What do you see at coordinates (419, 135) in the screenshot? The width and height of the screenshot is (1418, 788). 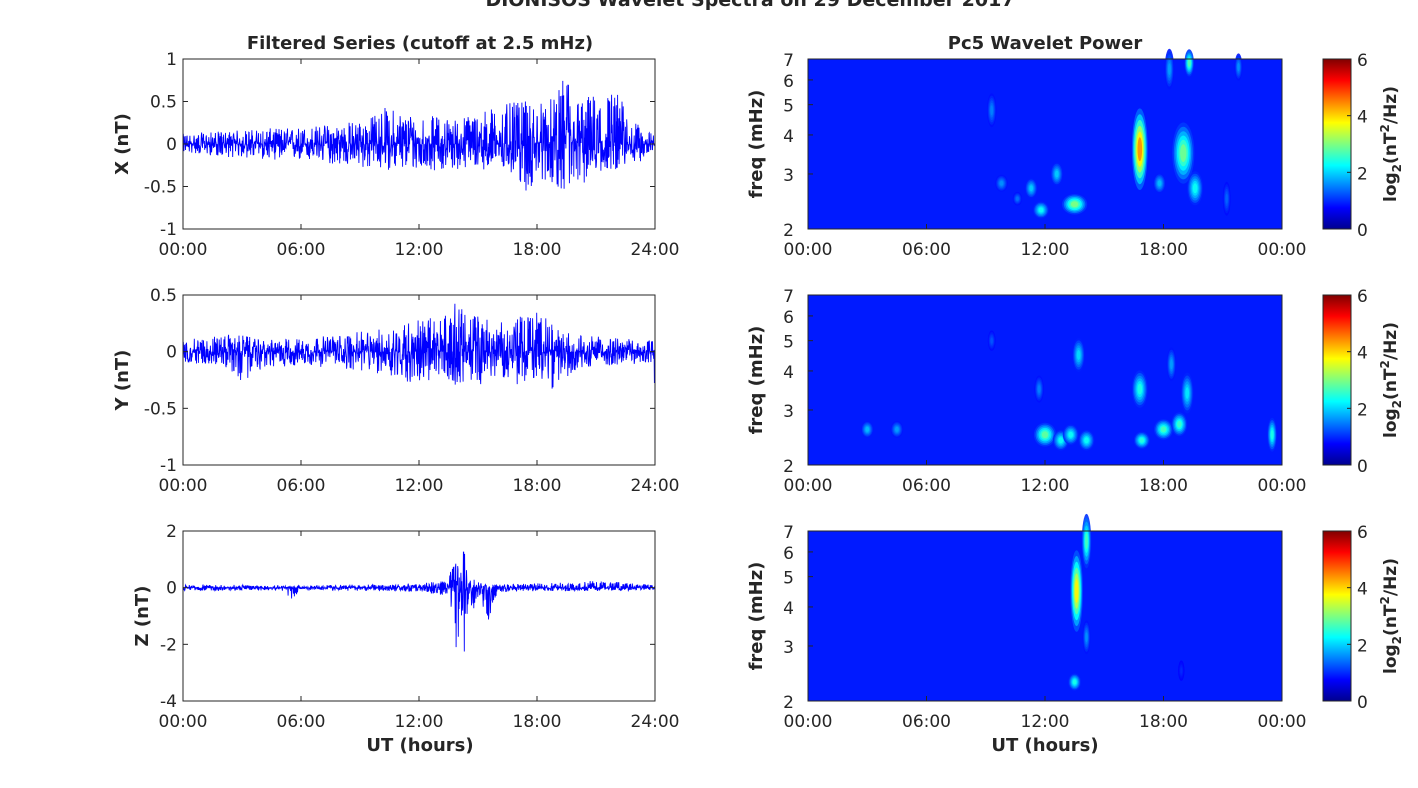 I see `trace-x` at bounding box center [419, 135].